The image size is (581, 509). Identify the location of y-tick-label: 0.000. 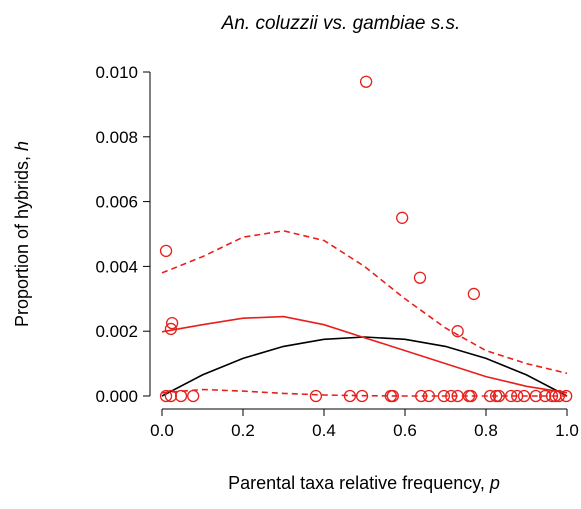
(116, 396).